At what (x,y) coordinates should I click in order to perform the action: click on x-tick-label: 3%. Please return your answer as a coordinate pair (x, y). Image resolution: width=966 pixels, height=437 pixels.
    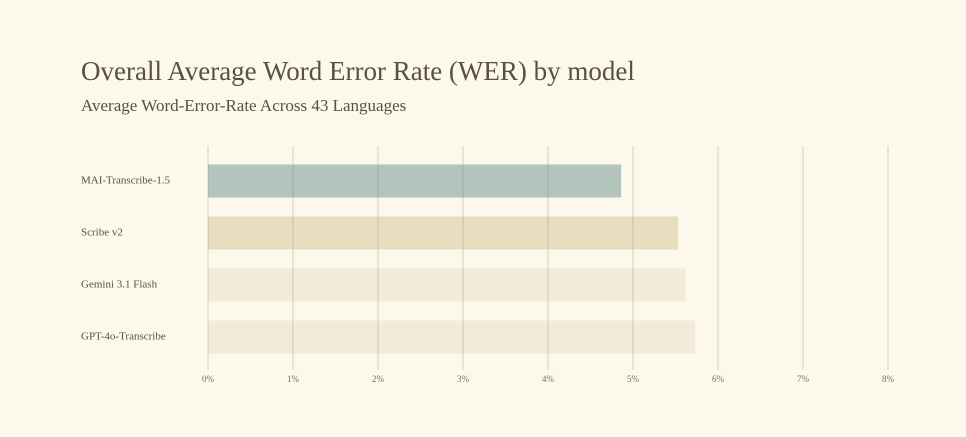
    Looking at the image, I should click on (463, 379).